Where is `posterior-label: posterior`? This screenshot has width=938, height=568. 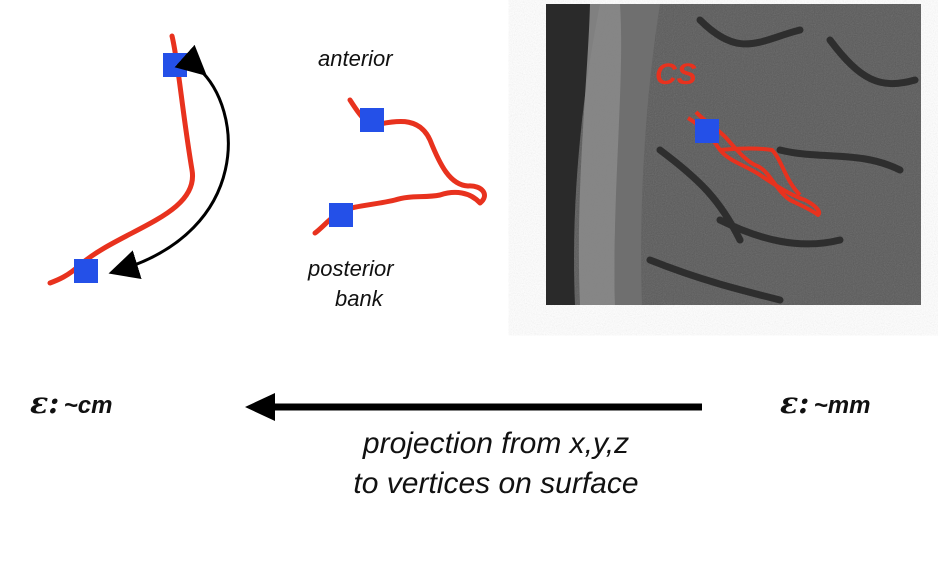
posterior-label: posterior is located at coordinates (351, 268).